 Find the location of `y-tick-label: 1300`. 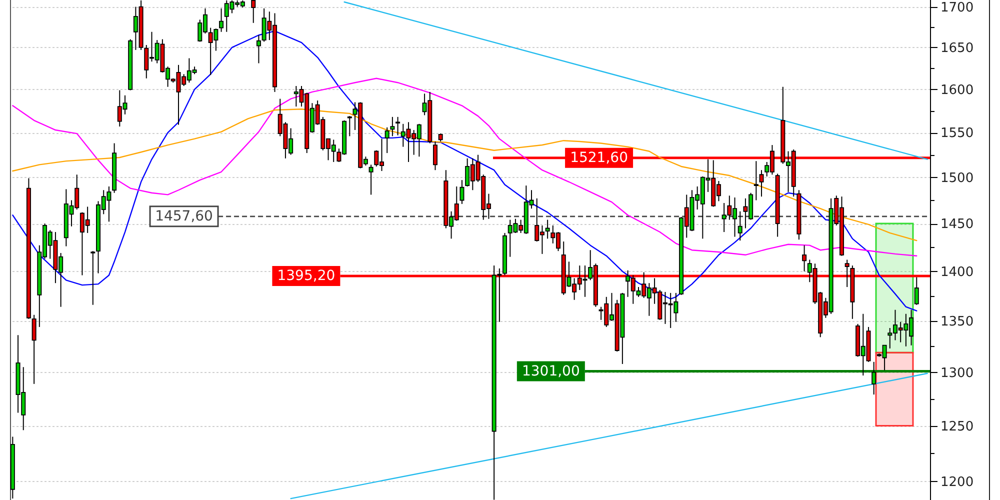

y-tick-label: 1300 is located at coordinates (957, 373).